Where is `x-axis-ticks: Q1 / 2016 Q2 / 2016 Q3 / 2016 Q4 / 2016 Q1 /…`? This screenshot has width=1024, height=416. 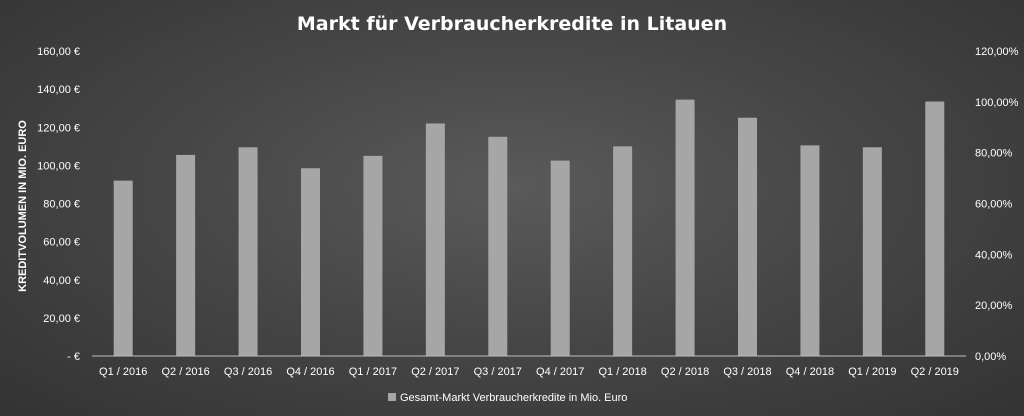 x-axis-ticks: Q1 / 2016 Q2 / 2016 Q3 / 2016 Q4 / 2016 Q1 /… is located at coordinates (529, 372).